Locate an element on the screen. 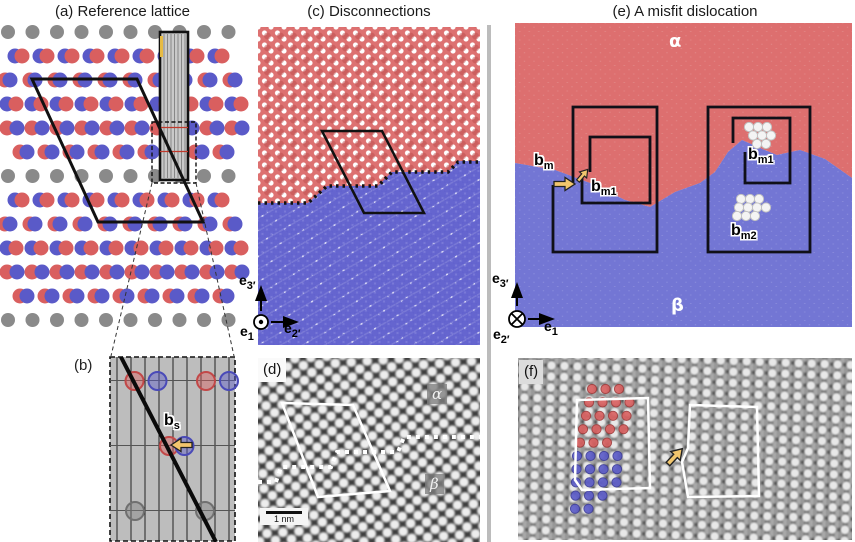 Image resolution: width=855 pixels, height=542 pixels. panel-a-unit-cell-parallelogram is located at coordinates (117, 150).